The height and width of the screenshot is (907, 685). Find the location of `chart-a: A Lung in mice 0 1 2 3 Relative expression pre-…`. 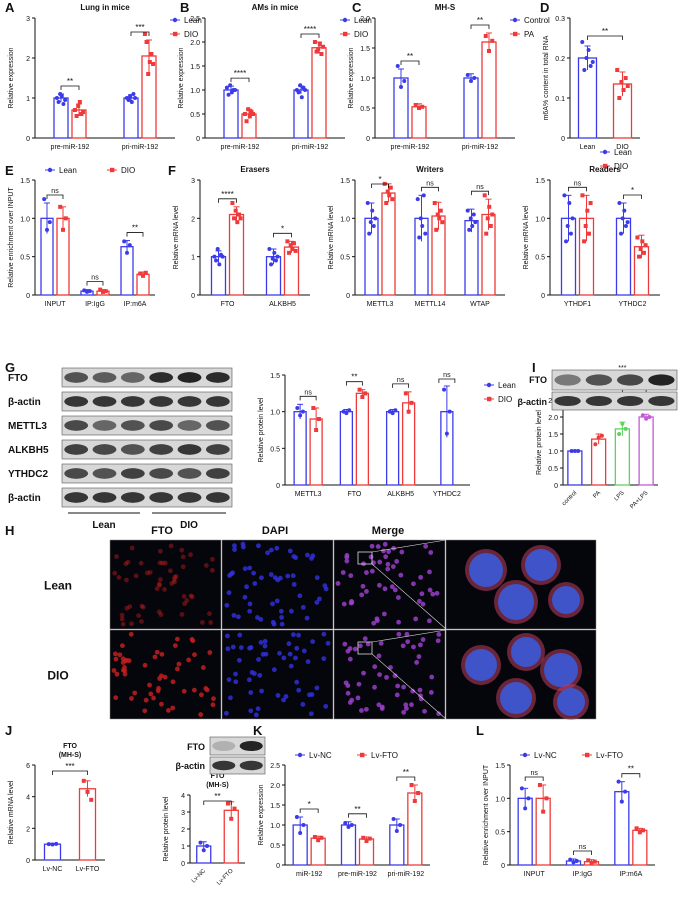

chart-a: A Lung in mice 0 1 2 3 Relative expression pre-… is located at coordinates (103, 75).